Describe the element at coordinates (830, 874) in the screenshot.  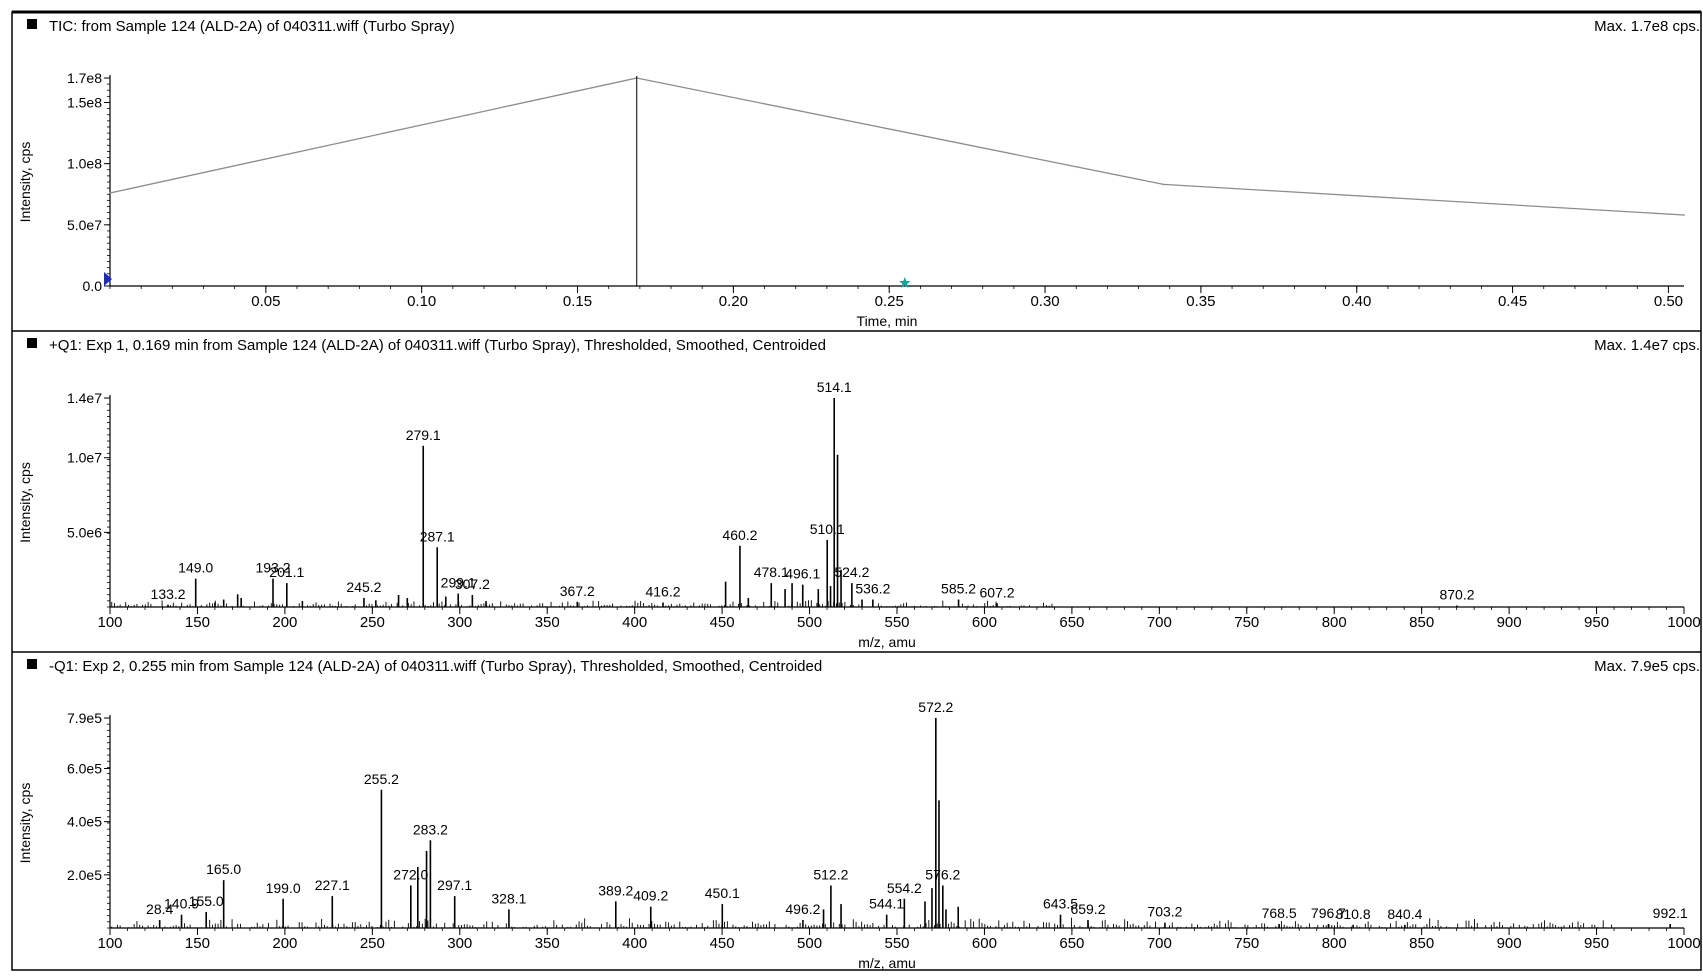
I see `peak-label: 512.2` at that location.